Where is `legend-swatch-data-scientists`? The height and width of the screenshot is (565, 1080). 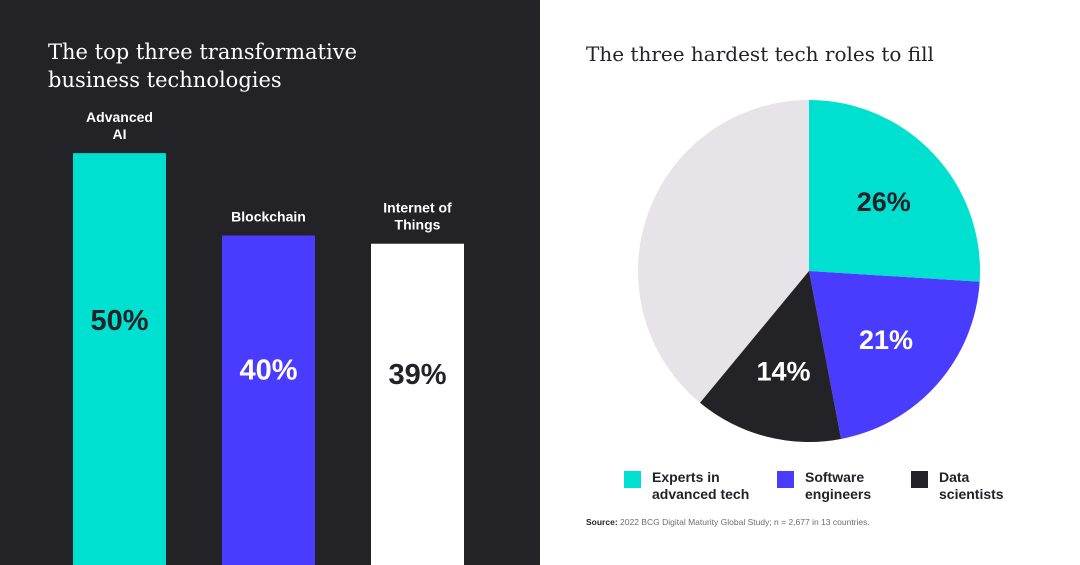
legend-swatch-data-scientists is located at coordinates (919, 479).